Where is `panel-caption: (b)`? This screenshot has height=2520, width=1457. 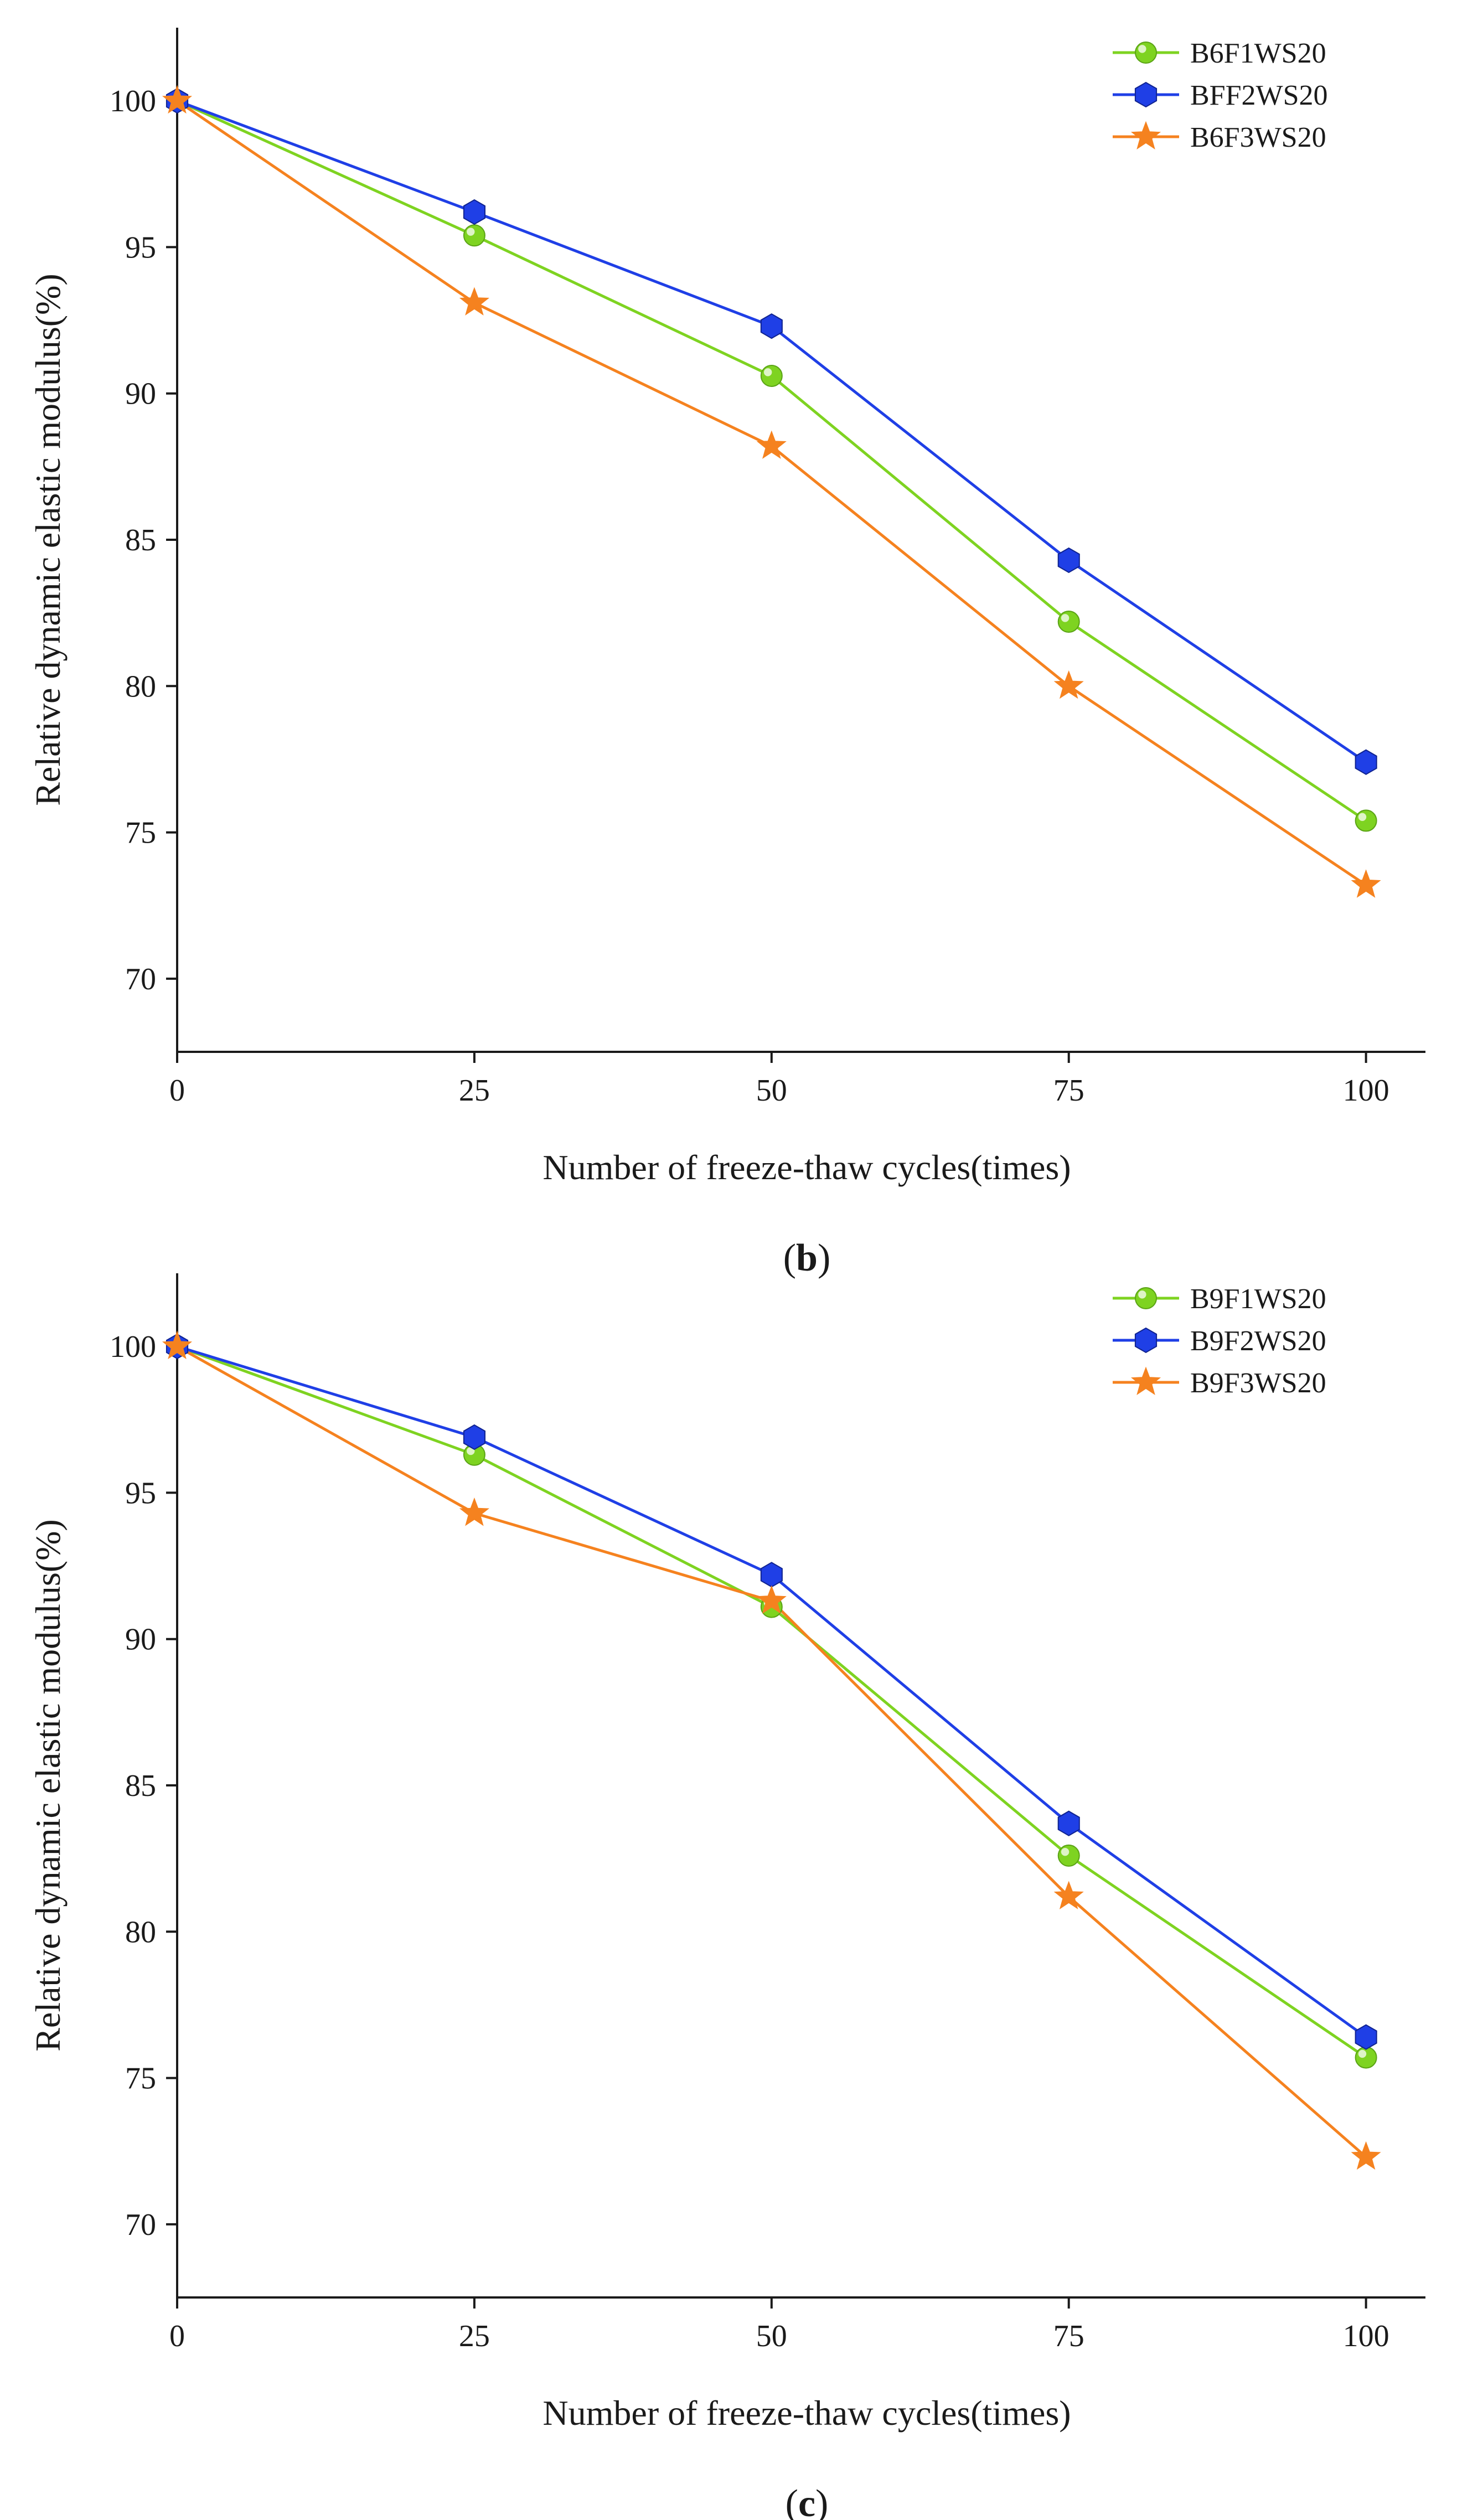 panel-caption: (b) is located at coordinates (807, 1258).